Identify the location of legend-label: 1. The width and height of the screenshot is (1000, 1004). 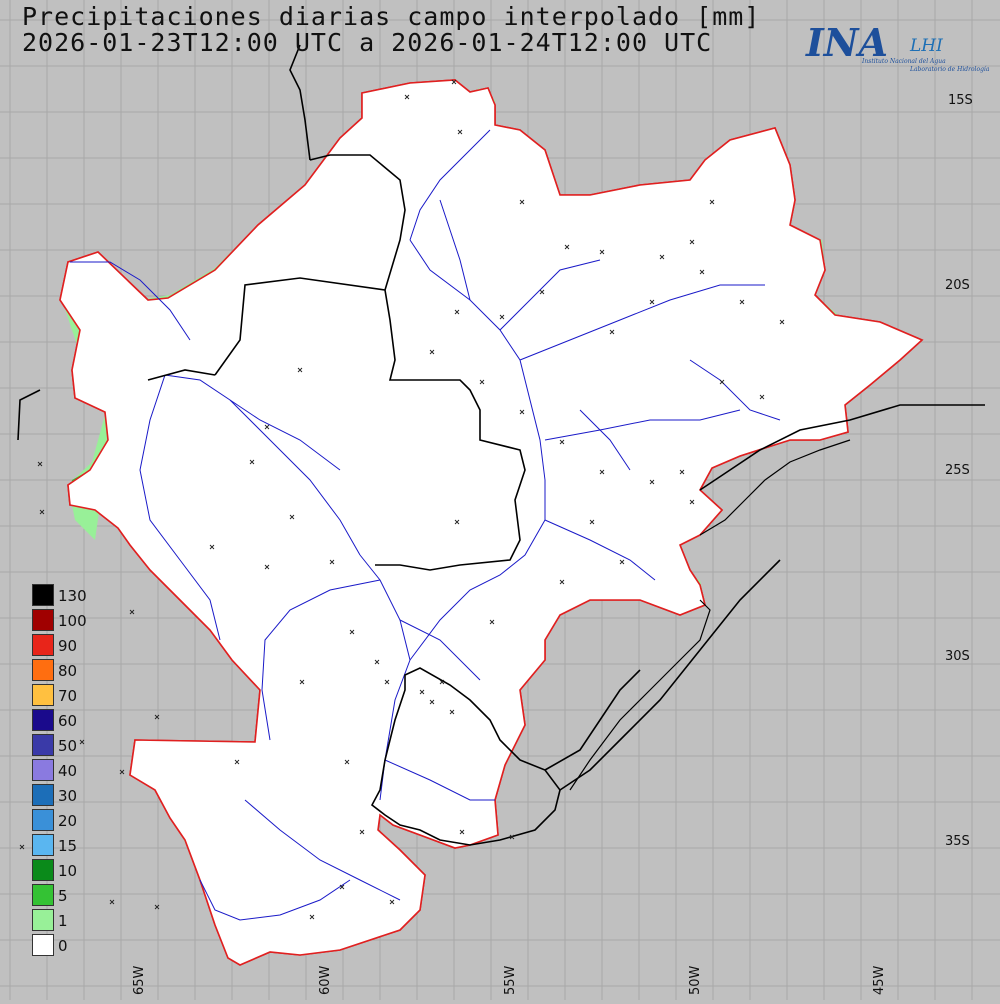
(63, 921).